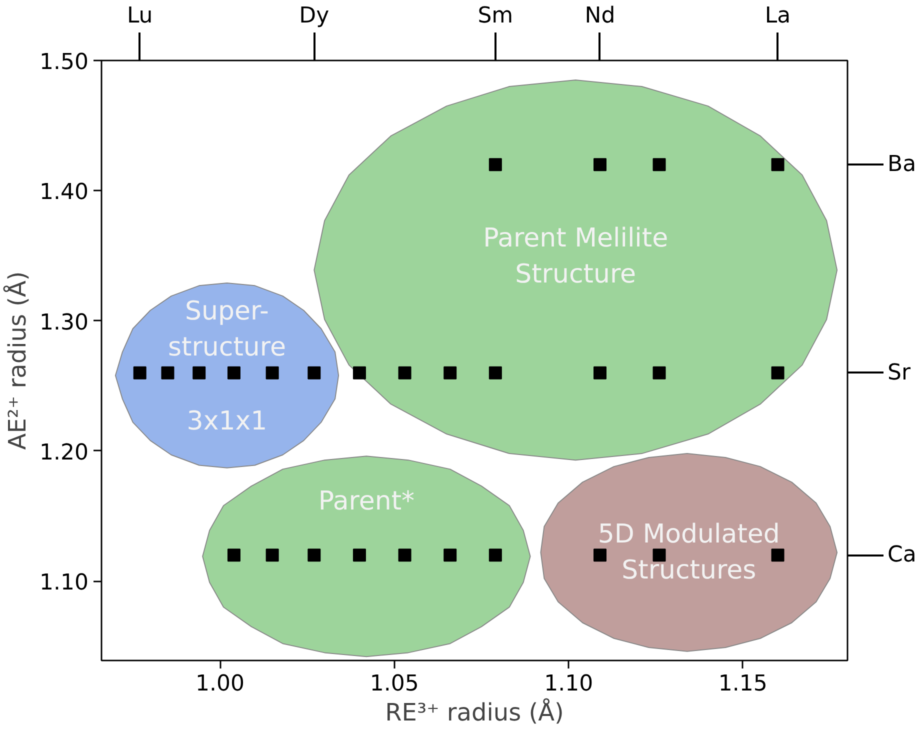 The height and width of the screenshot is (729, 919). What do you see at coordinates (64, 323) in the screenshot?
I see `y-tick-label: 1.30` at bounding box center [64, 323].